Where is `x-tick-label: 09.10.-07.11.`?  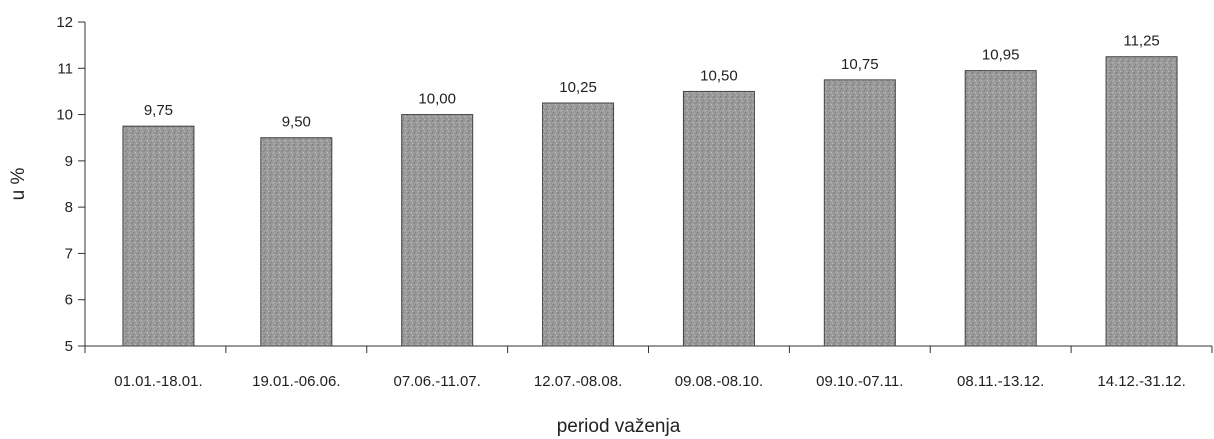 x-tick-label: 09.10.-07.11. is located at coordinates (859, 381).